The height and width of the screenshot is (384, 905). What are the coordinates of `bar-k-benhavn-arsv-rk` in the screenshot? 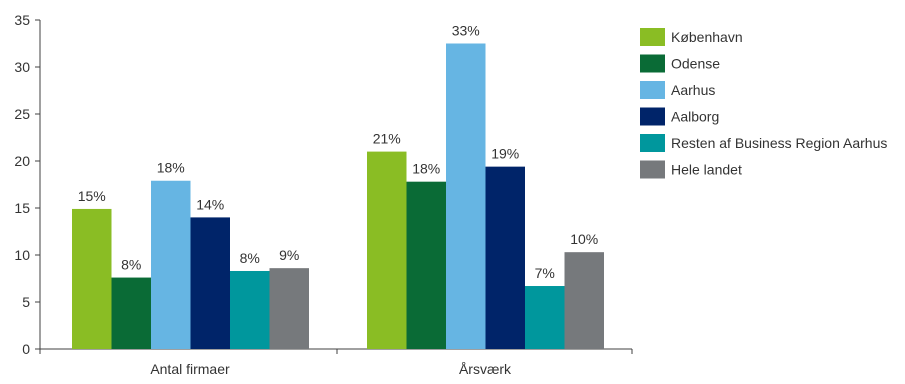 It's located at (387, 250).